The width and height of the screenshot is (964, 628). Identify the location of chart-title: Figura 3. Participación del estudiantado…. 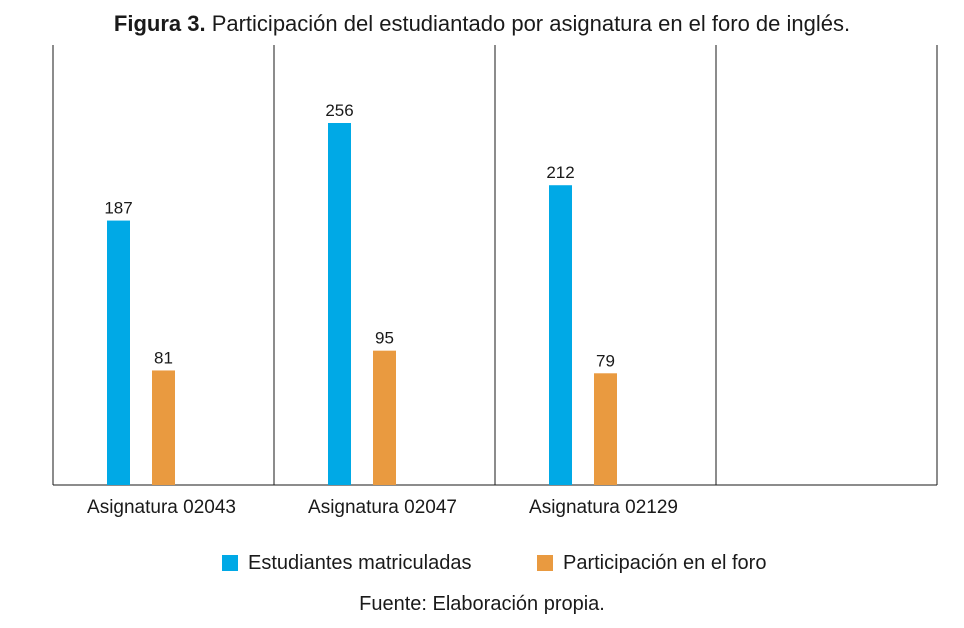
(482, 24).